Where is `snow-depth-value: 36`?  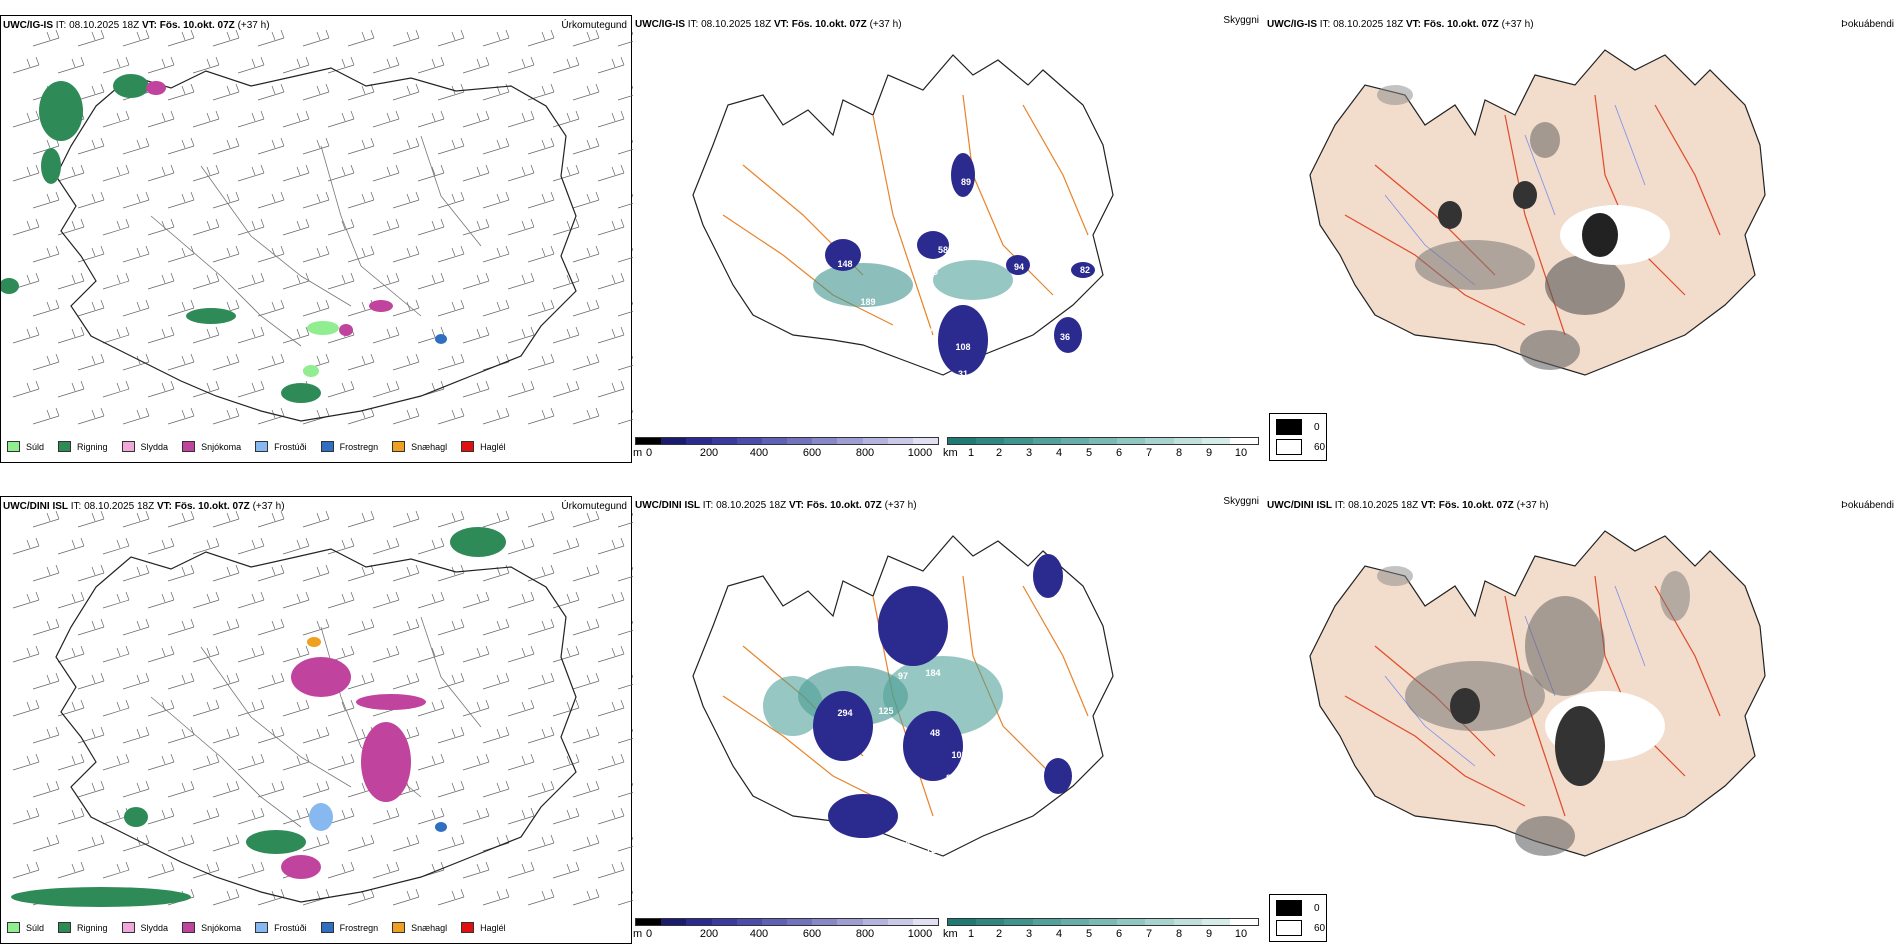 snow-depth-value: 36 is located at coordinates (903, 861).